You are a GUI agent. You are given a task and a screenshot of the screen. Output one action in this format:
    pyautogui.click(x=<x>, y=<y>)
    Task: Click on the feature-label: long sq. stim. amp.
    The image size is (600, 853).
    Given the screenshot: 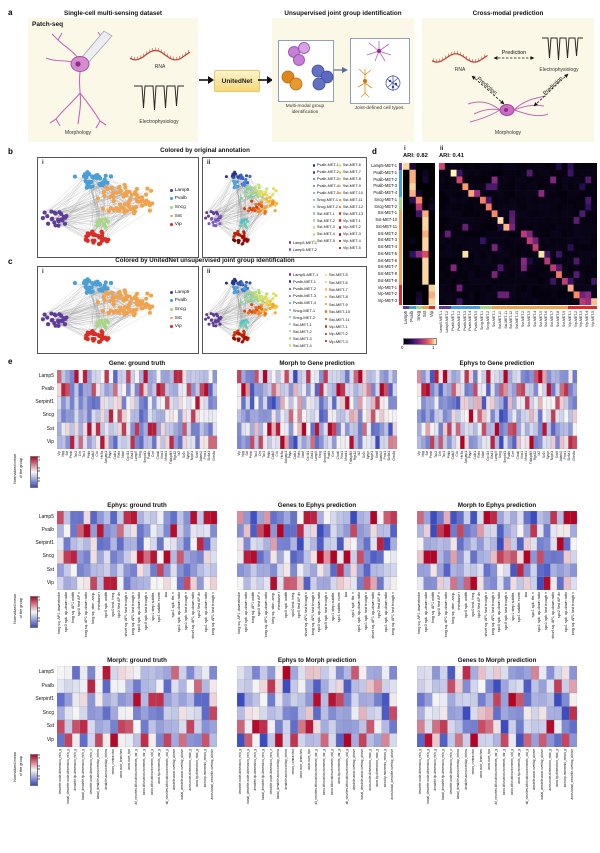 What is the action you would take?
    pyautogui.click(x=452, y=608)
    